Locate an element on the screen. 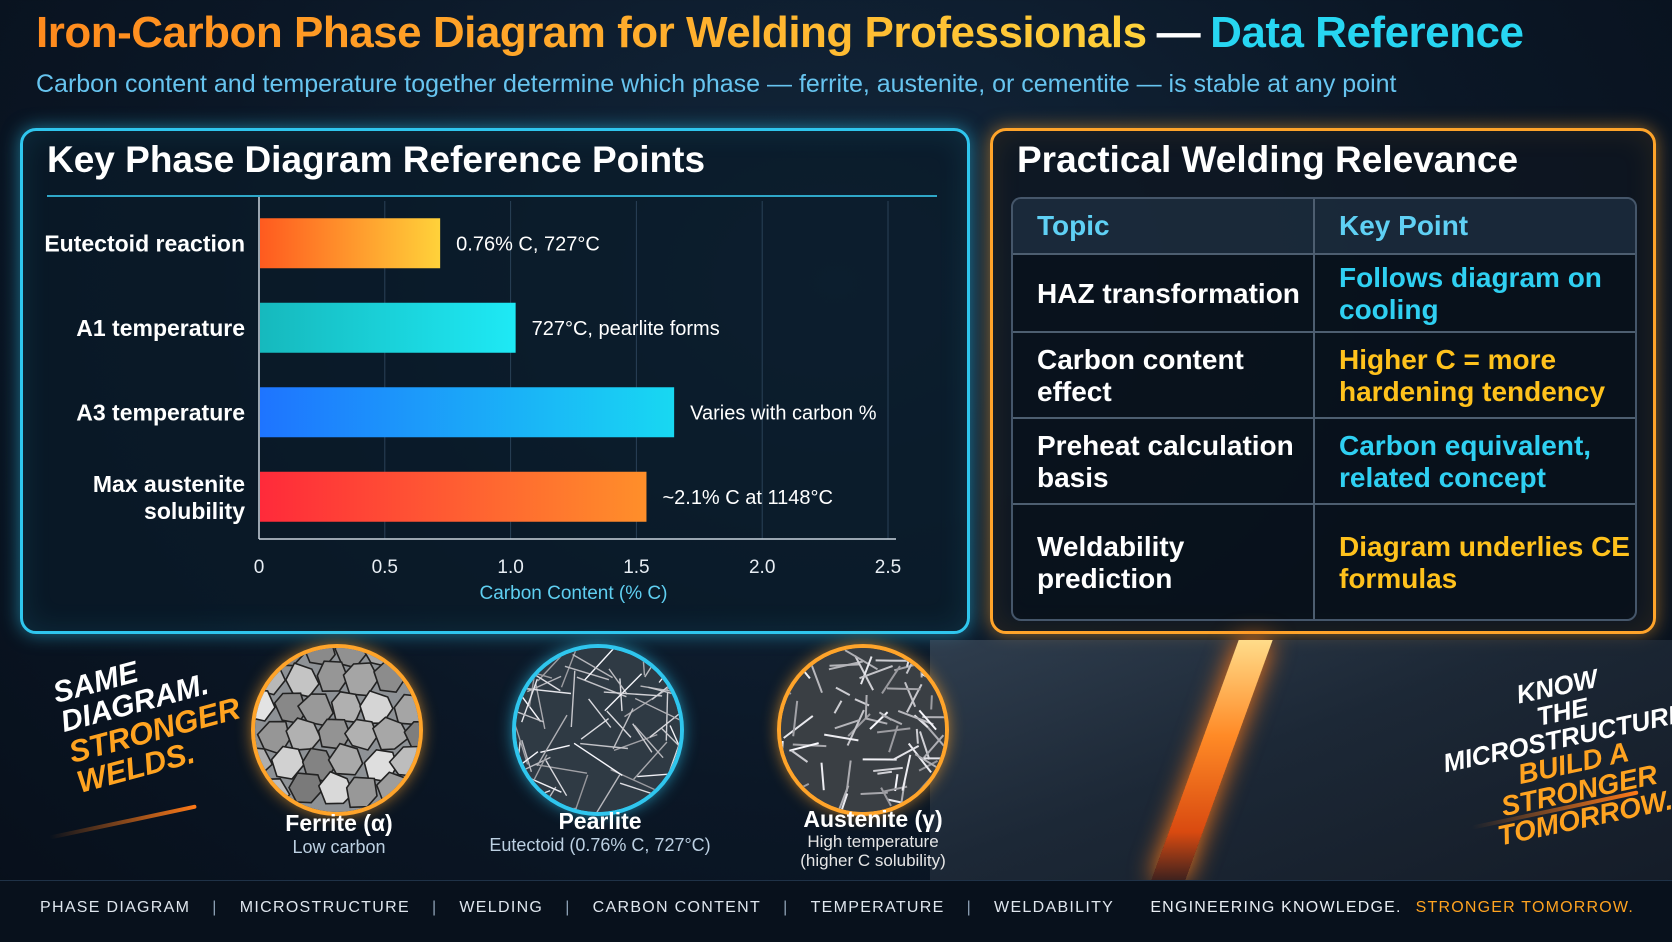  x-tick-label: 2.0 is located at coordinates (762, 567).